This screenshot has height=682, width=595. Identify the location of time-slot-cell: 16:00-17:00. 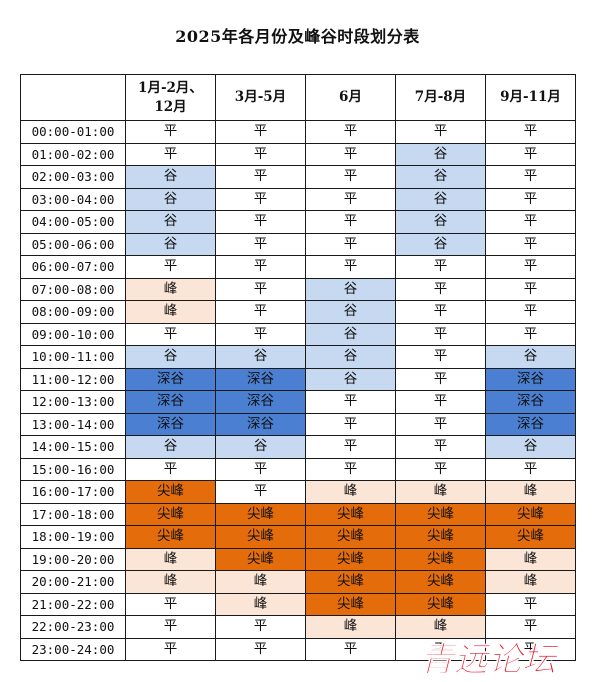
(73, 492).